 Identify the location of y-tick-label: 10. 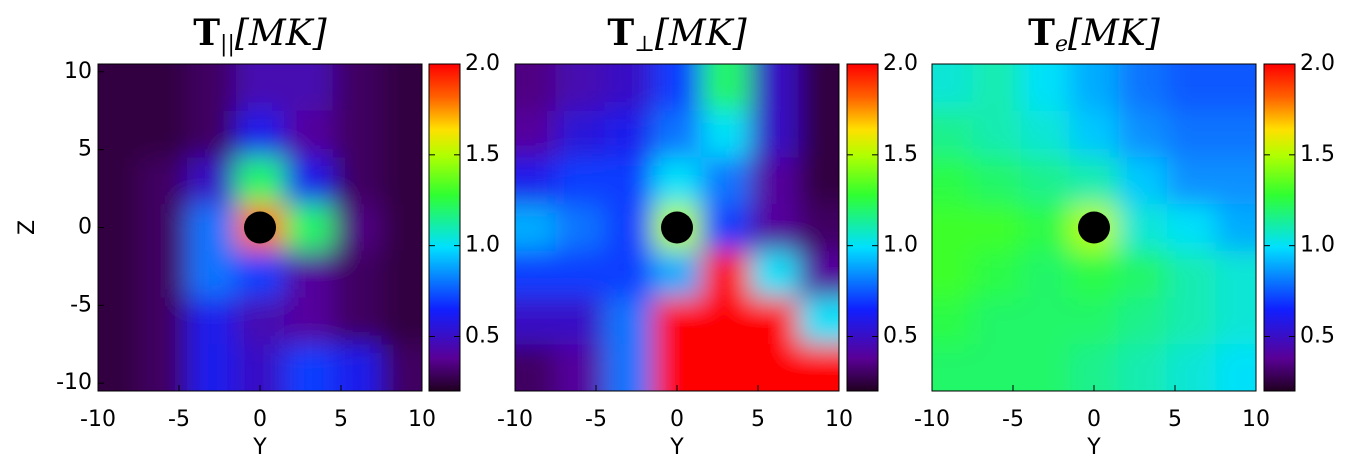
(78, 71).